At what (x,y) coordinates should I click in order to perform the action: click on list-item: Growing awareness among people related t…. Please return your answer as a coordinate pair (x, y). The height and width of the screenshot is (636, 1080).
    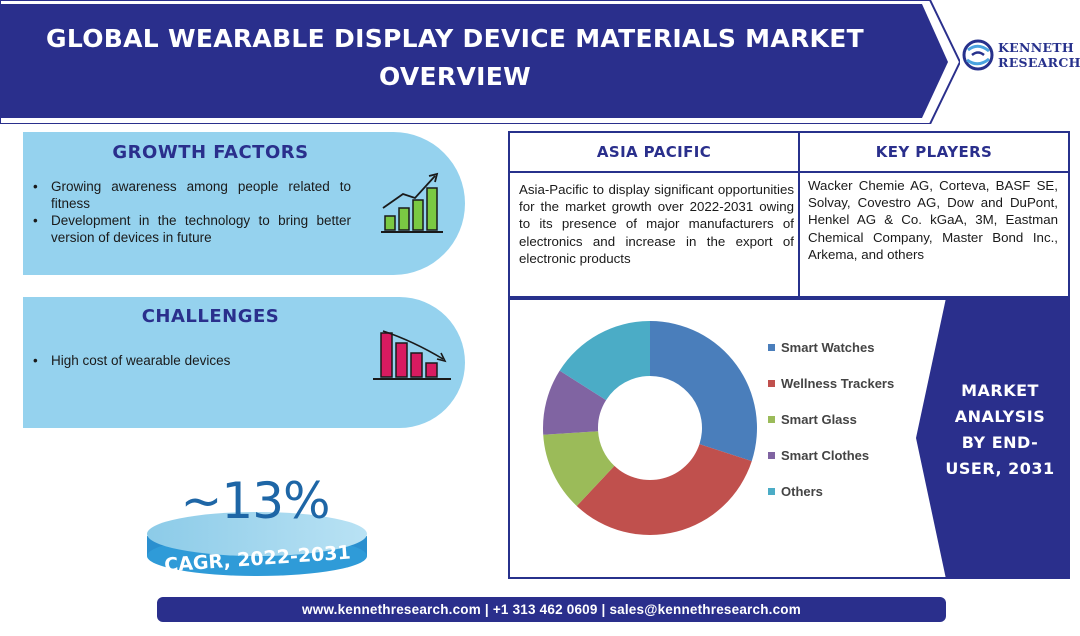
    Looking at the image, I should click on (192, 195).